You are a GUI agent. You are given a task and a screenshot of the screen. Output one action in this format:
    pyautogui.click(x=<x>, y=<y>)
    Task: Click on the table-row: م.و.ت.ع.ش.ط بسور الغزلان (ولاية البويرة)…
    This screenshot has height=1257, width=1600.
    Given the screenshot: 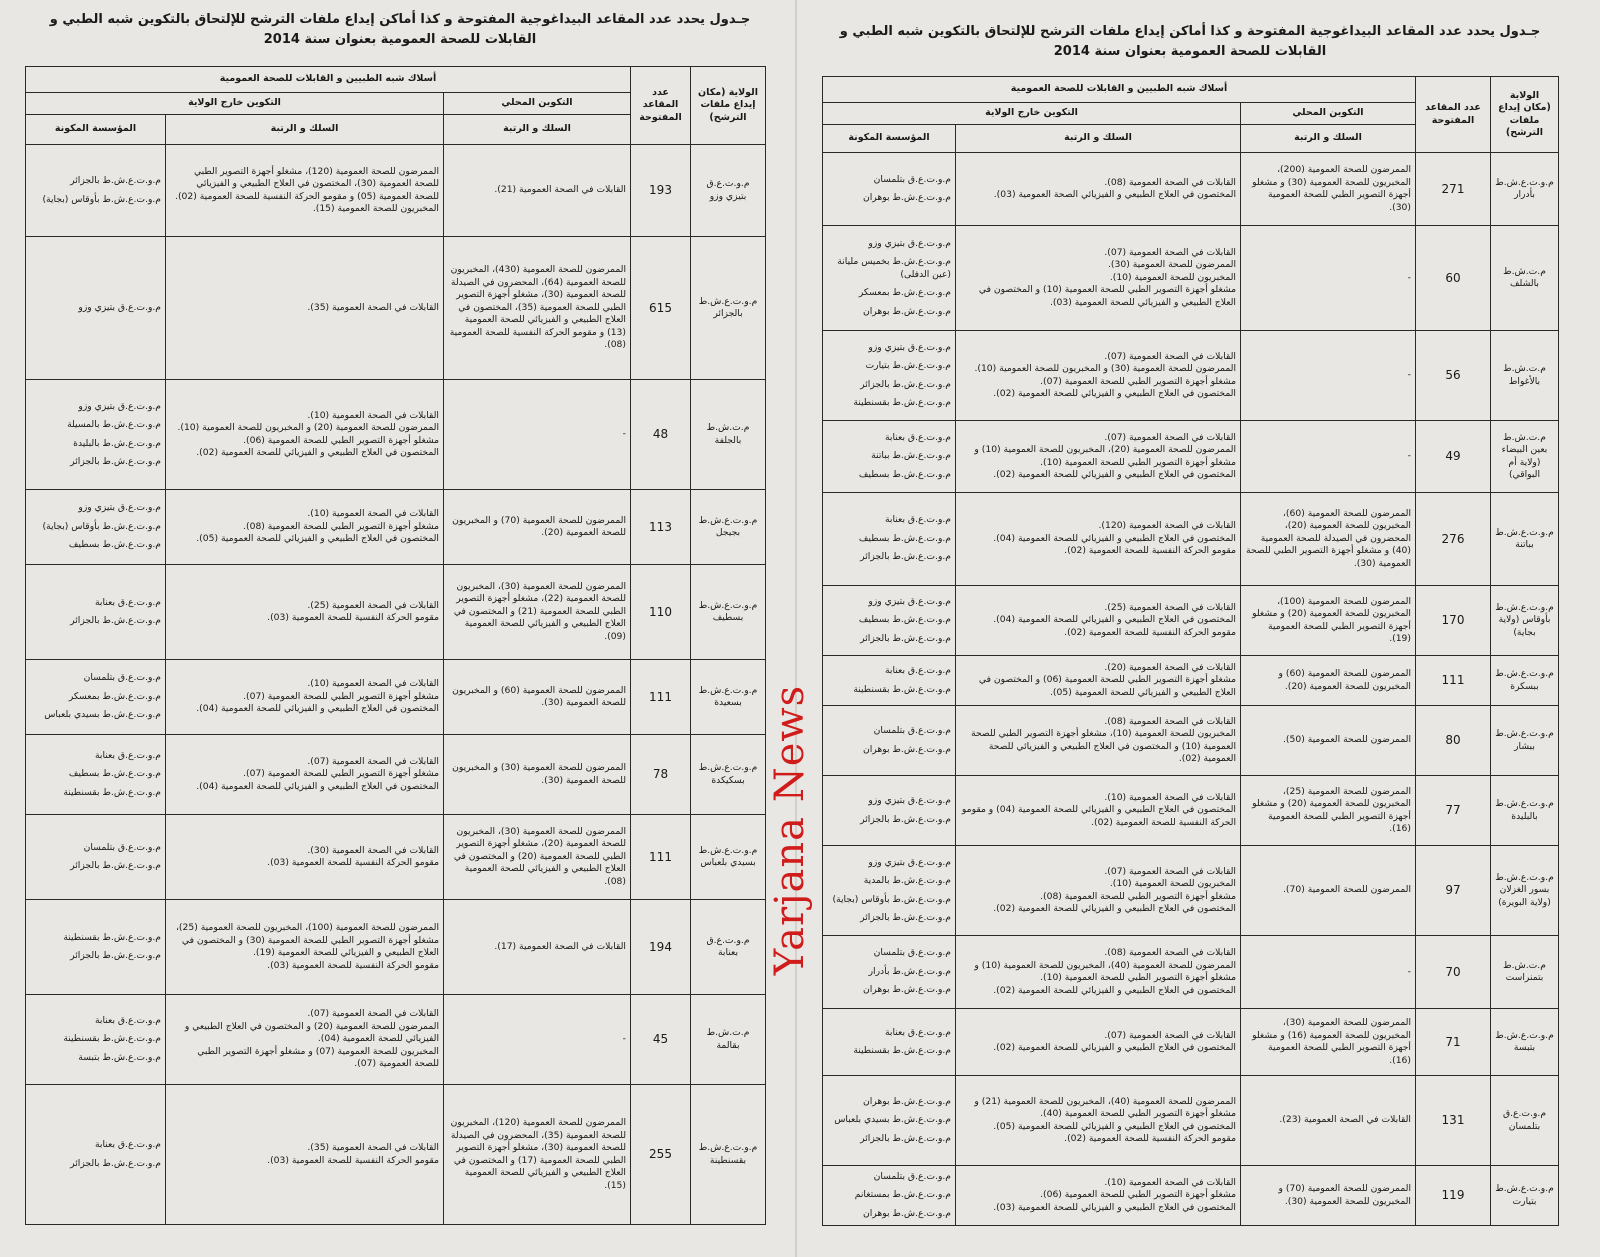 What is the action you would take?
    pyautogui.click(x=1190, y=890)
    